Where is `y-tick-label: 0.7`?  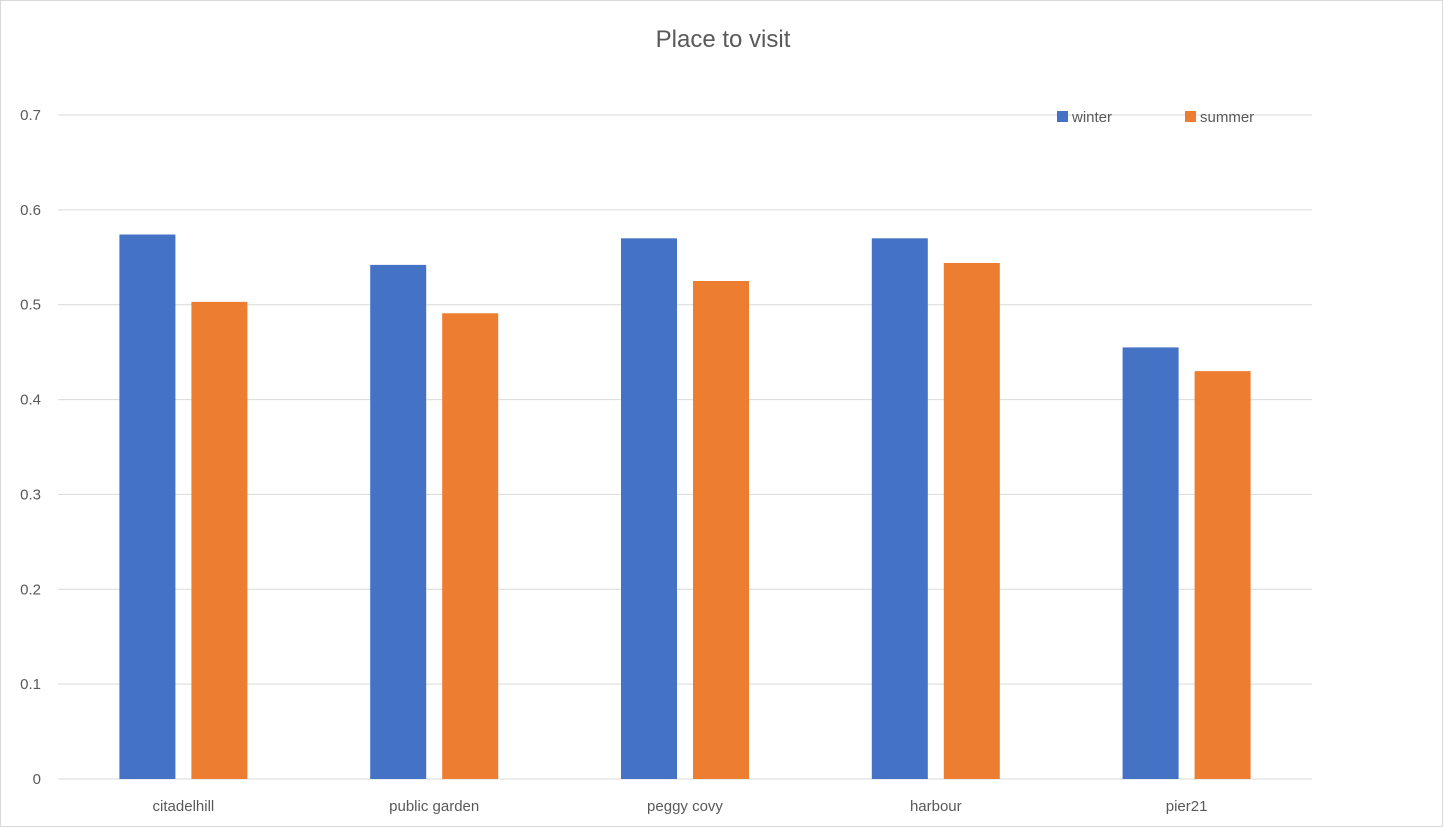 y-tick-label: 0.7 is located at coordinates (30, 115).